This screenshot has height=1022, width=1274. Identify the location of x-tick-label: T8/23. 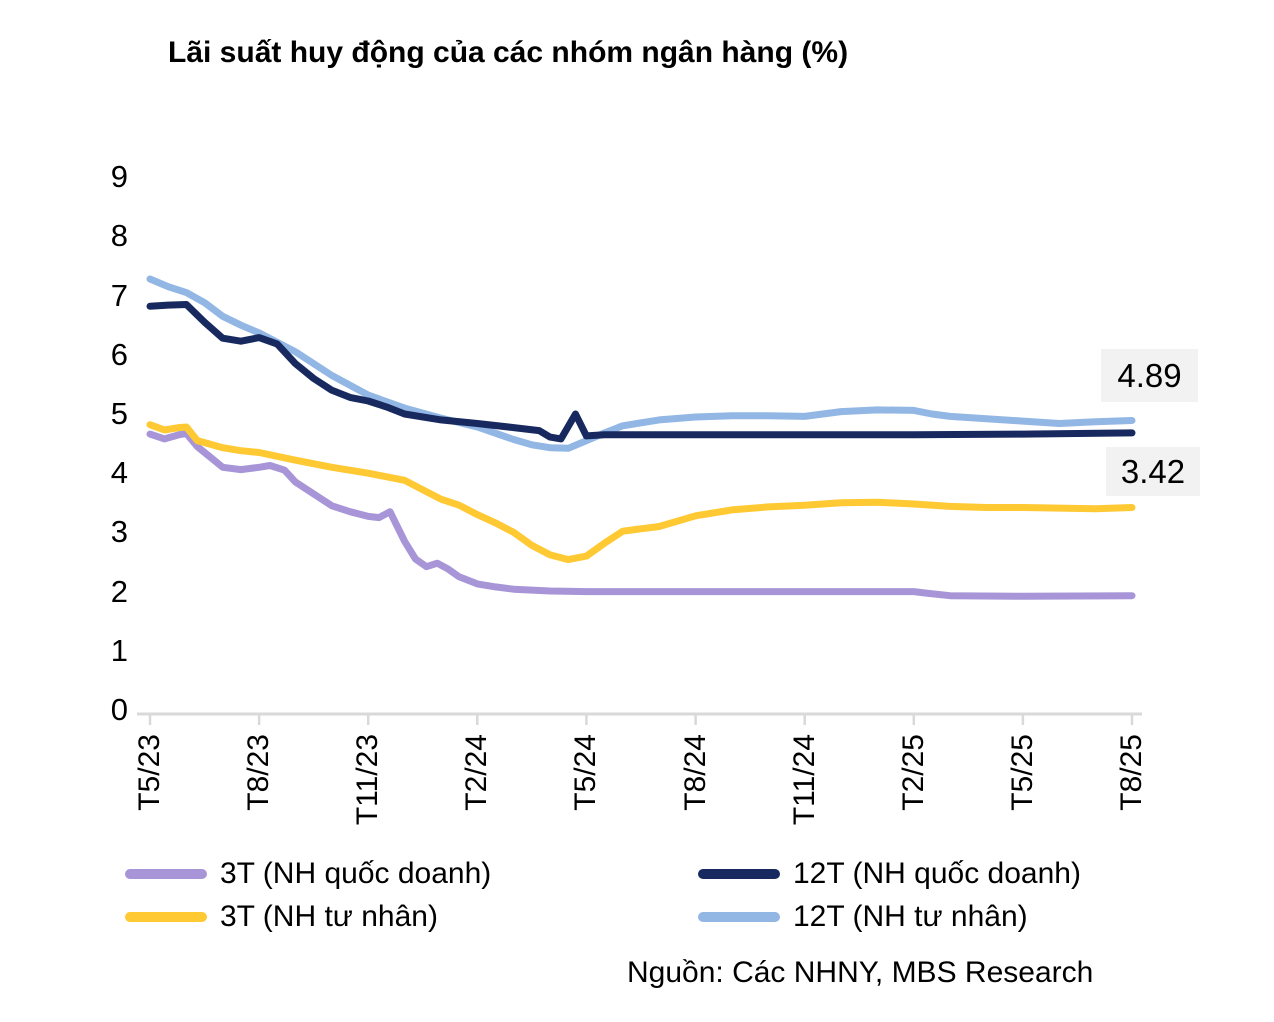
(258, 772).